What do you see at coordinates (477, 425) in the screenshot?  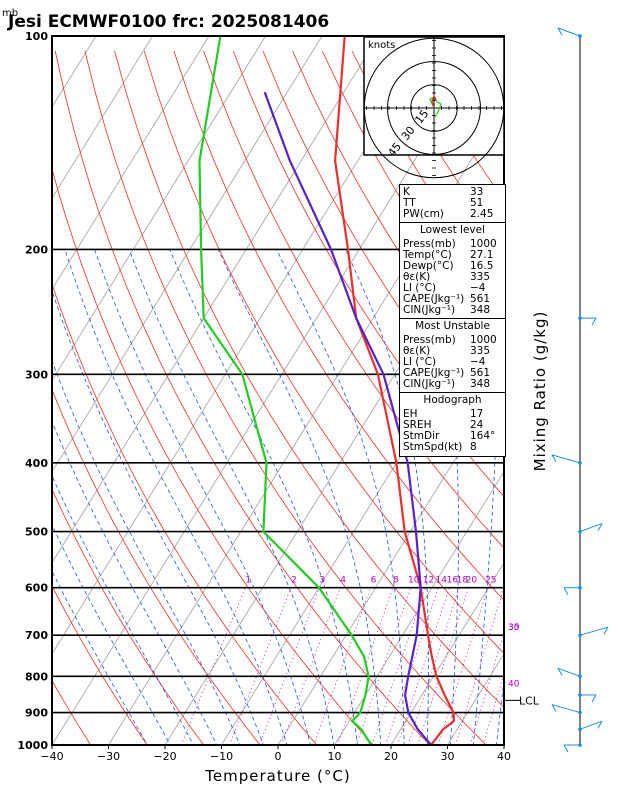 I see `index-value: 24` at bounding box center [477, 425].